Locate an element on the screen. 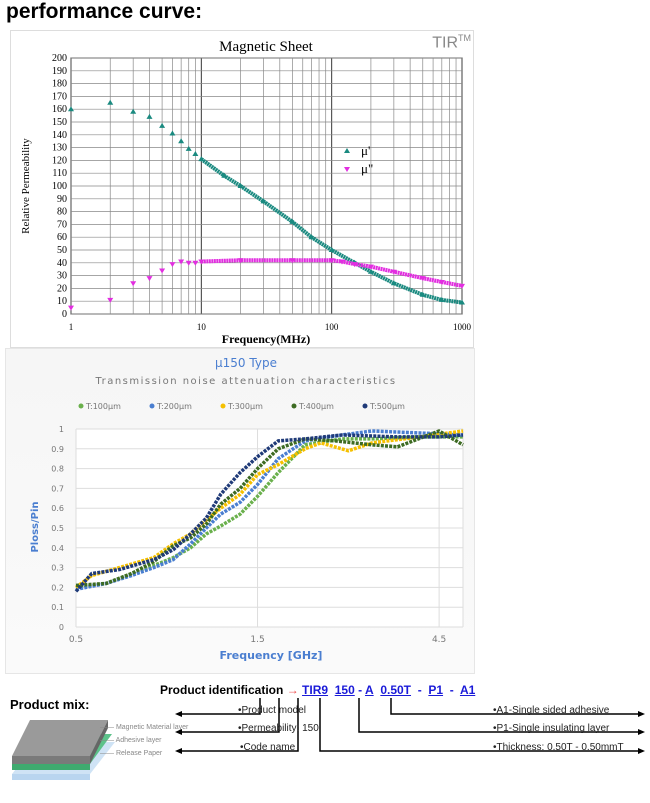 The image size is (650, 803). legend-label: T:100μm is located at coordinates (103, 406).